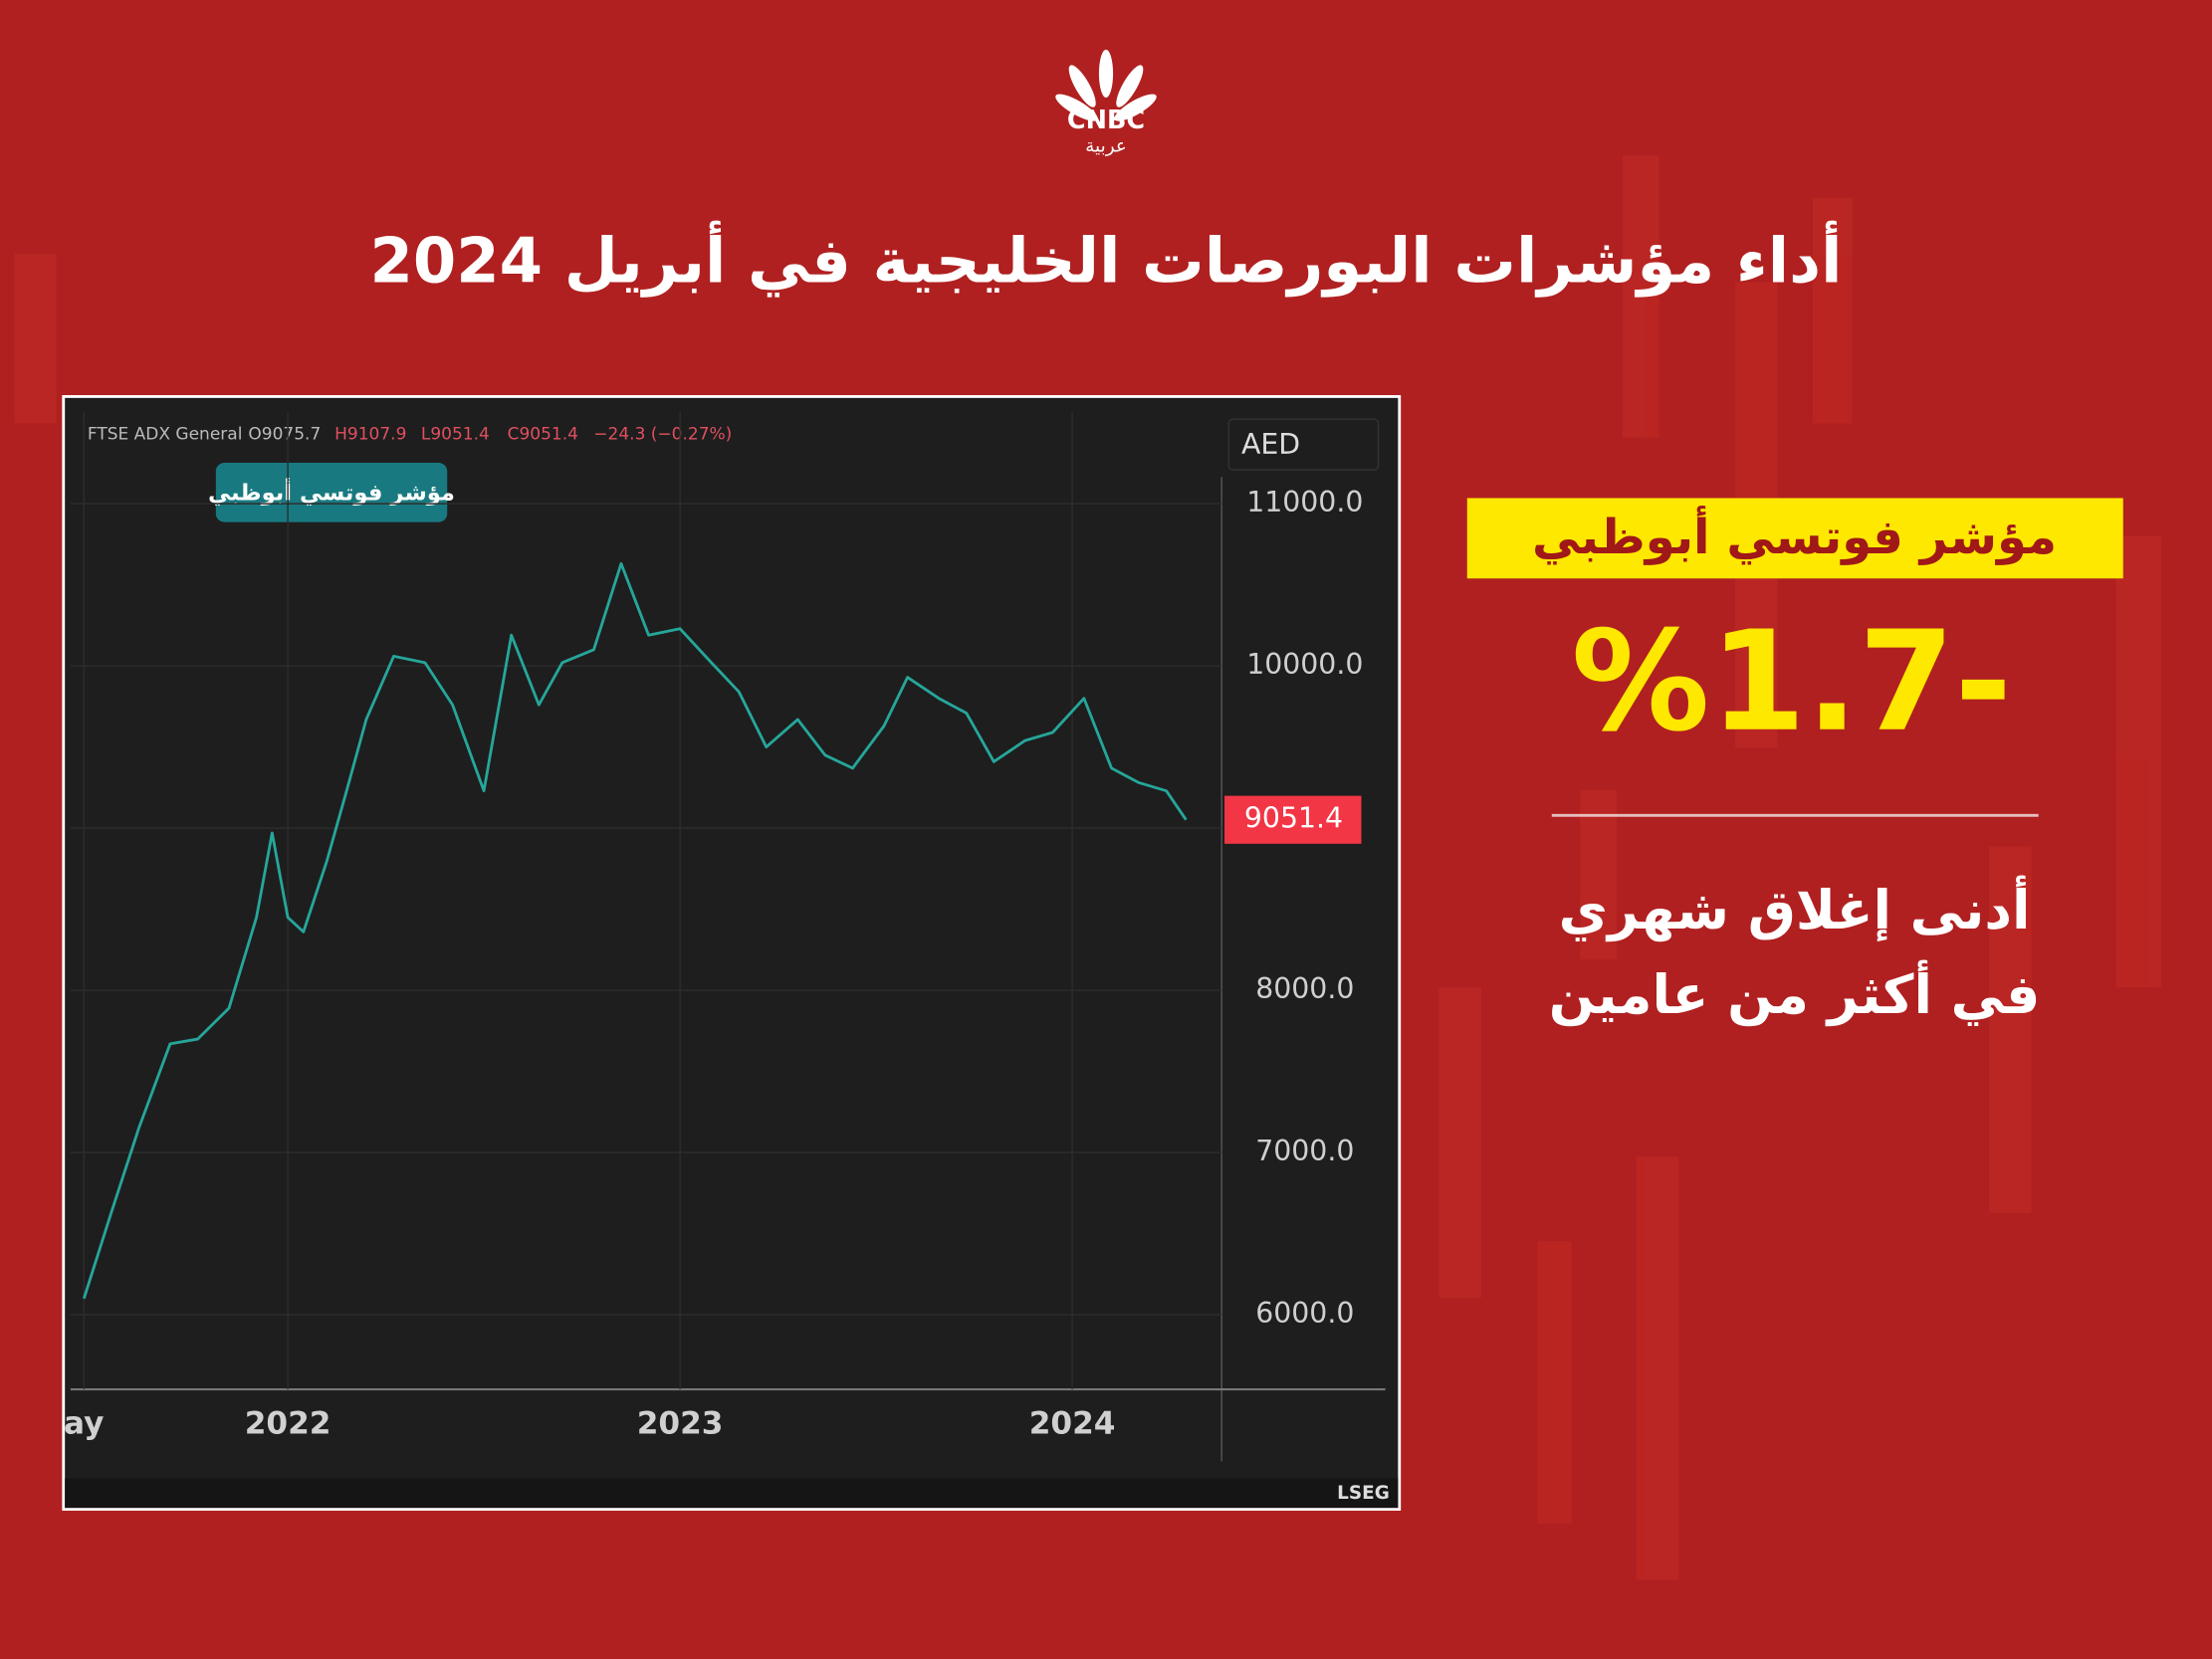 The height and width of the screenshot is (1659, 2212). I want to click on series-name: FTSE ADX General, so click(165, 435).